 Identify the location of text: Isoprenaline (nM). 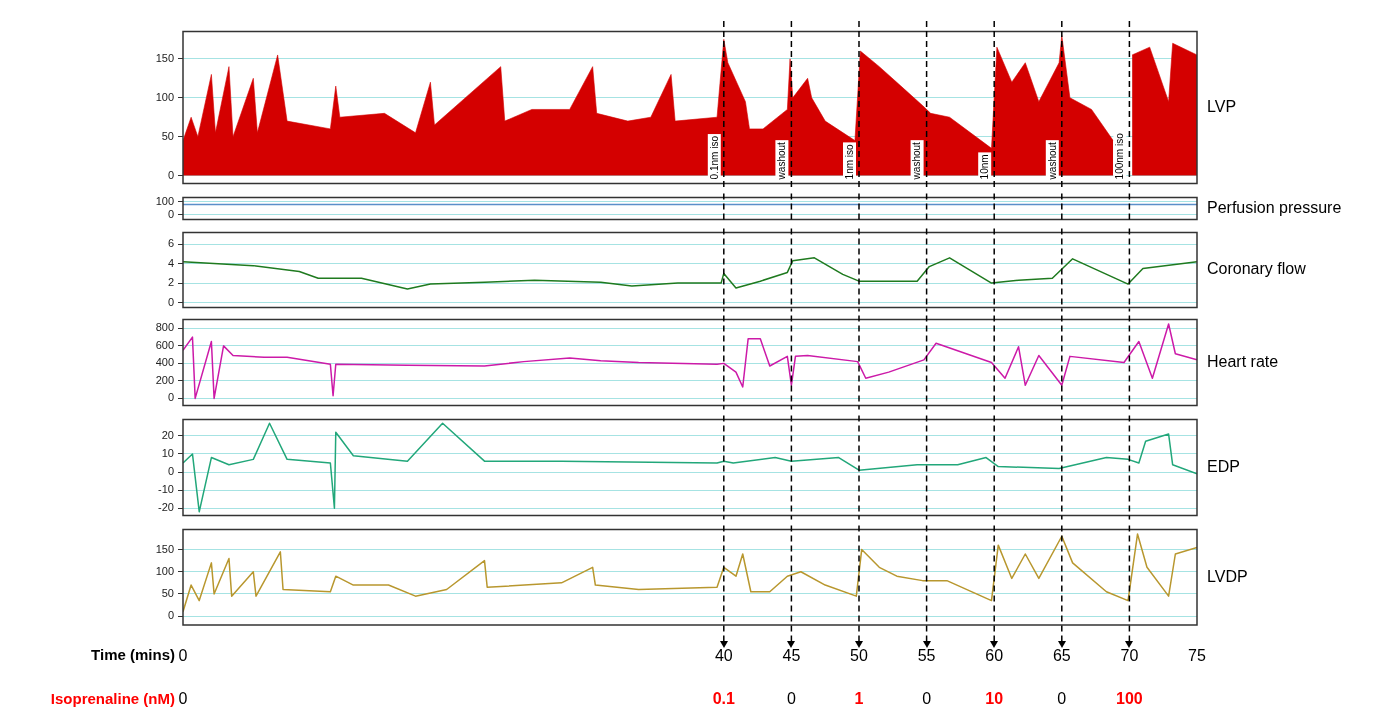
(112, 699).